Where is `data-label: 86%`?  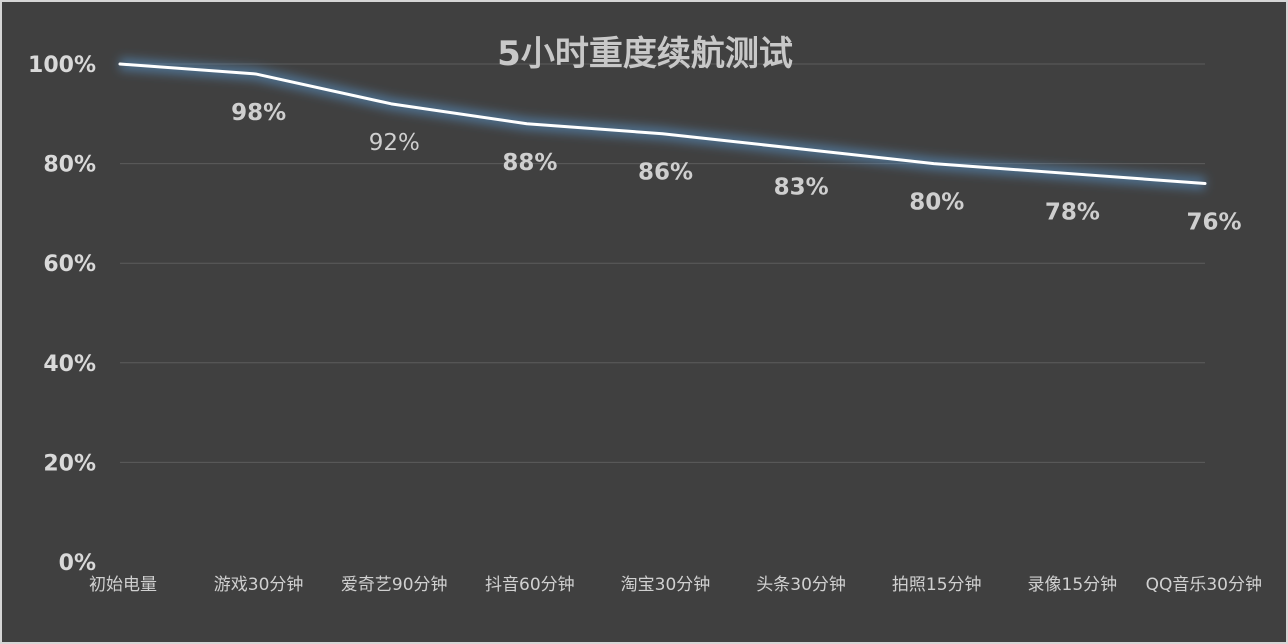
data-label: 86% is located at coordinates (665, 173).